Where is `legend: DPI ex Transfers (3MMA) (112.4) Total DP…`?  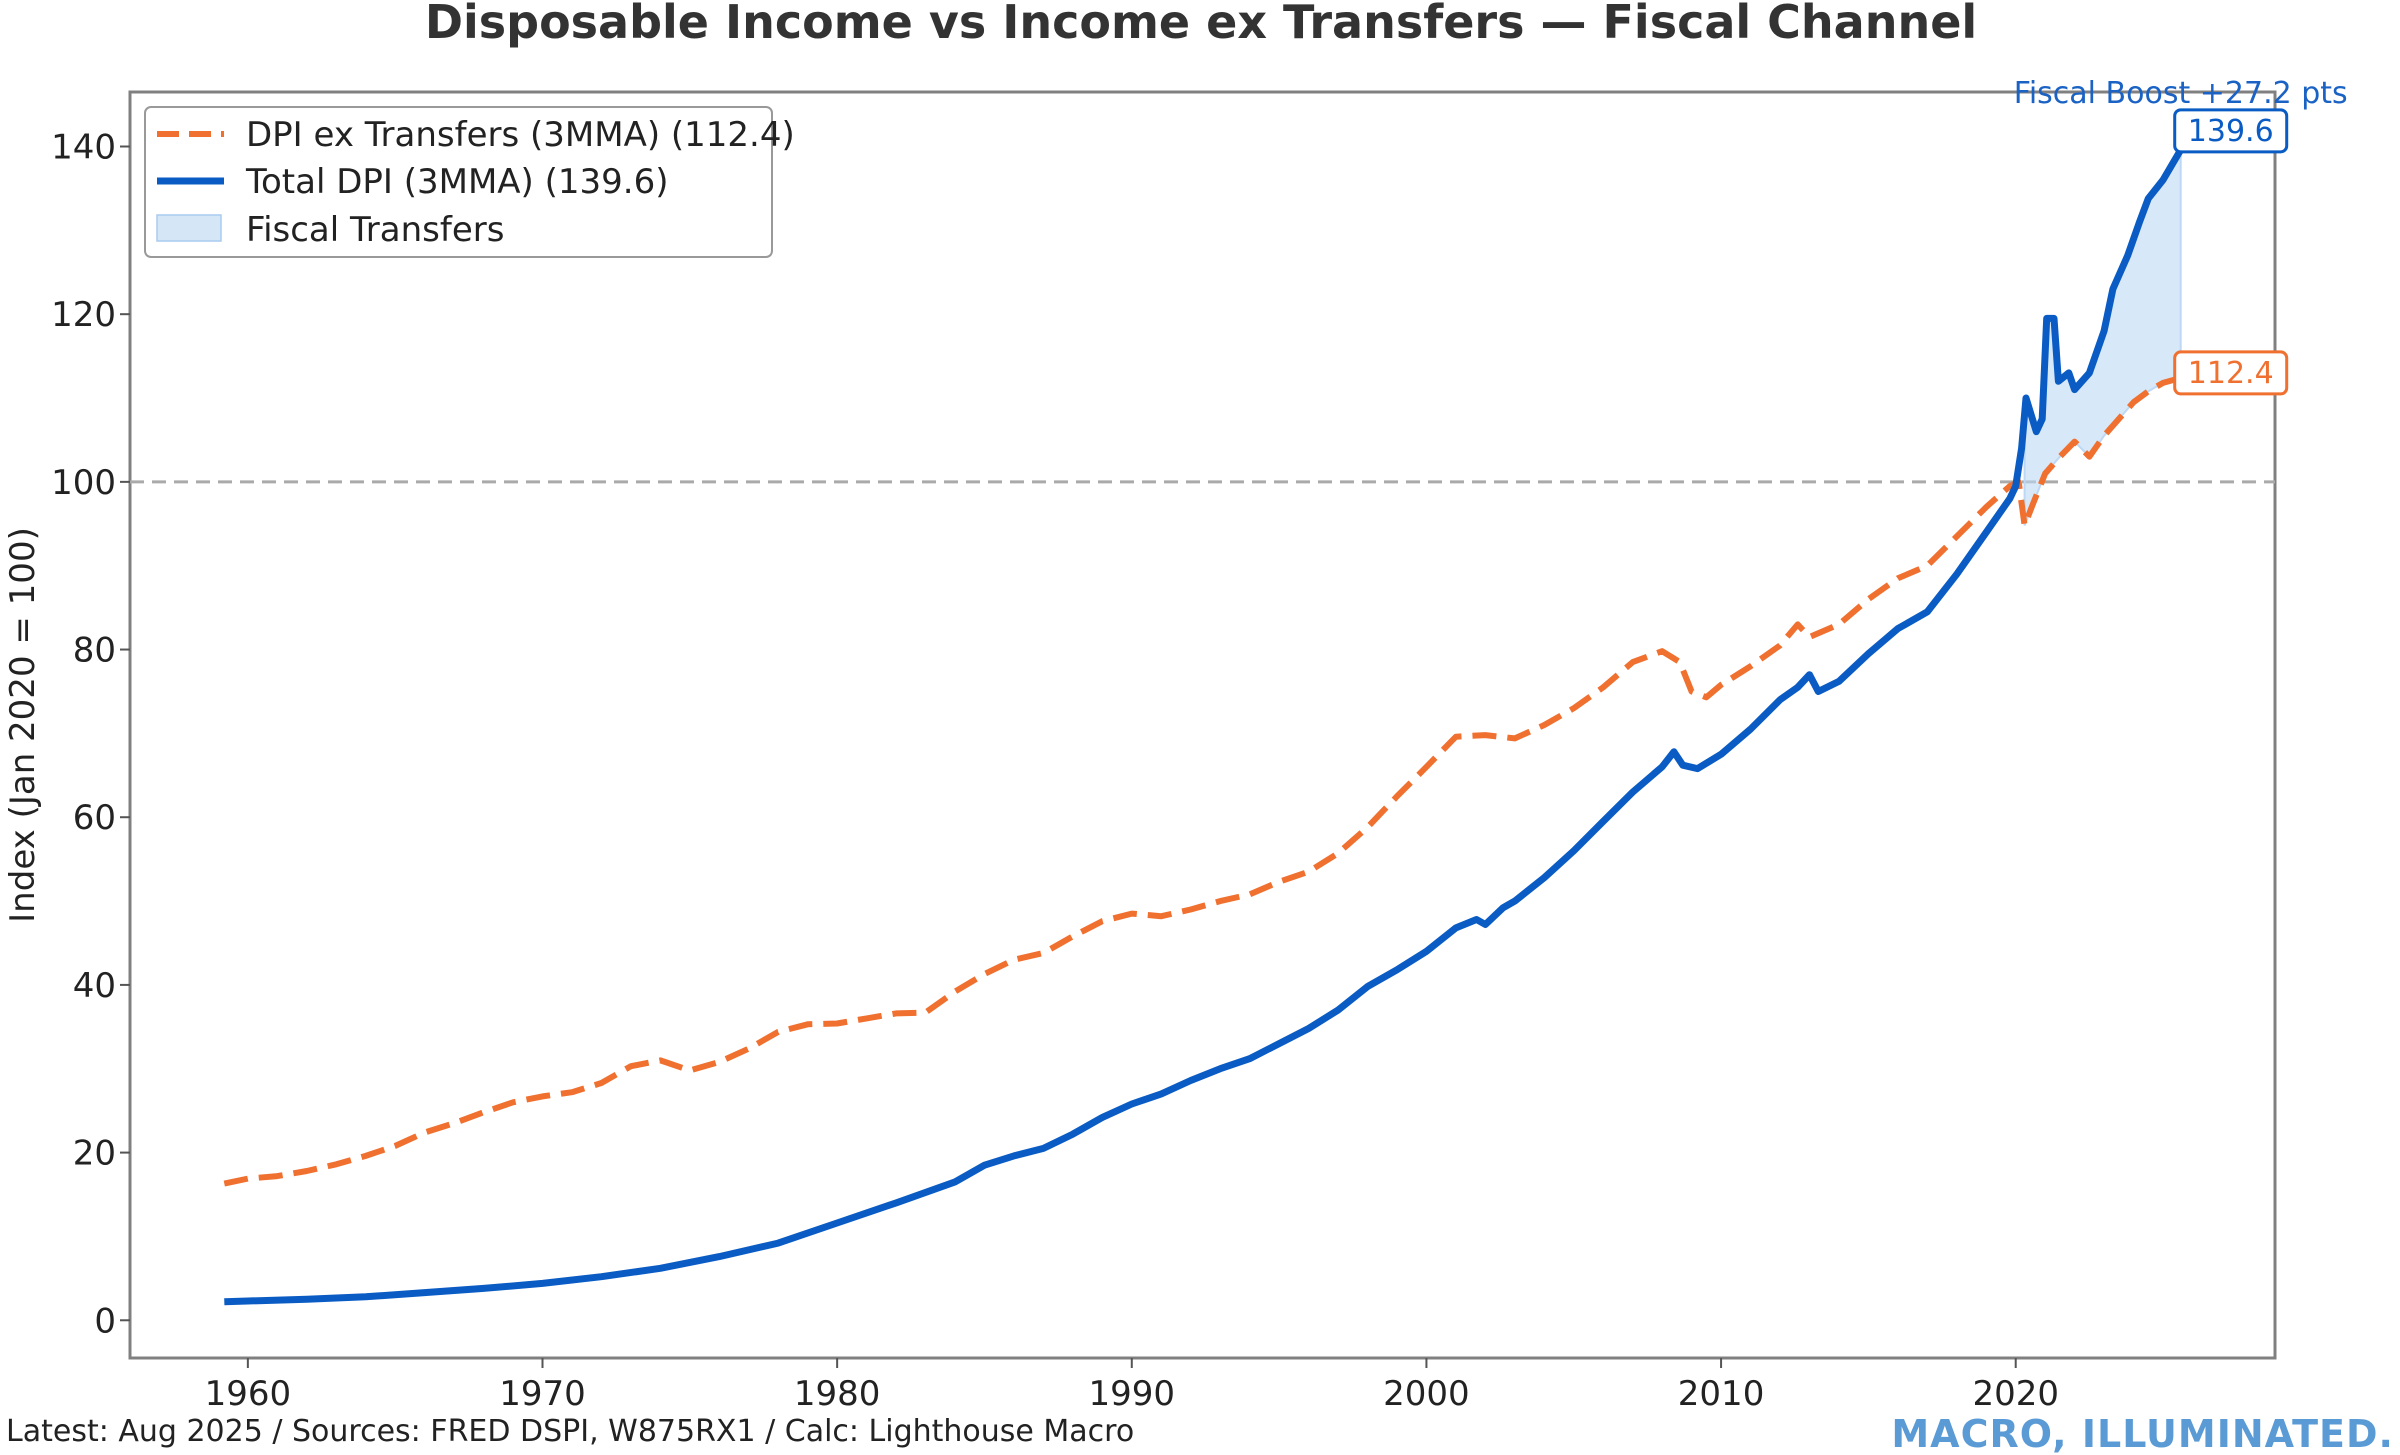
legend: DPI ex Transfers (3MMA) (112.4) Total DP… is located at coordinates (469, 182).